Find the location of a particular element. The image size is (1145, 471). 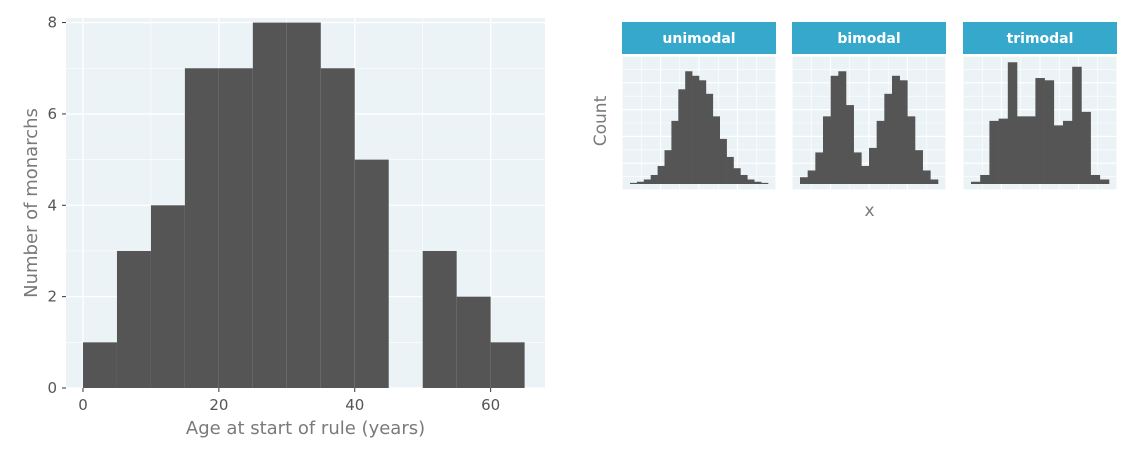

y-tick-label: 0 is located at coordinates (52, 388).